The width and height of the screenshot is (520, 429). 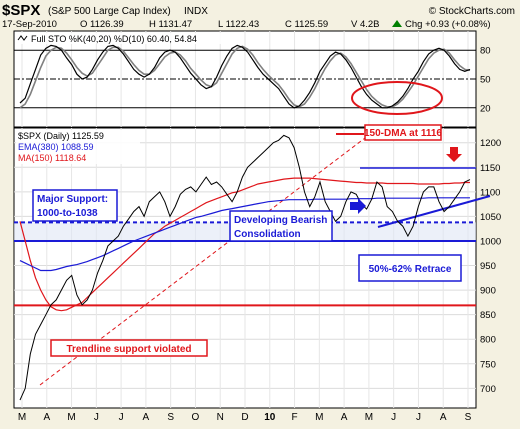 What do you see at coordinates (488, 291) in the screenshot?
I see `y-tick-label: 900` at bounding box center [488, 291].